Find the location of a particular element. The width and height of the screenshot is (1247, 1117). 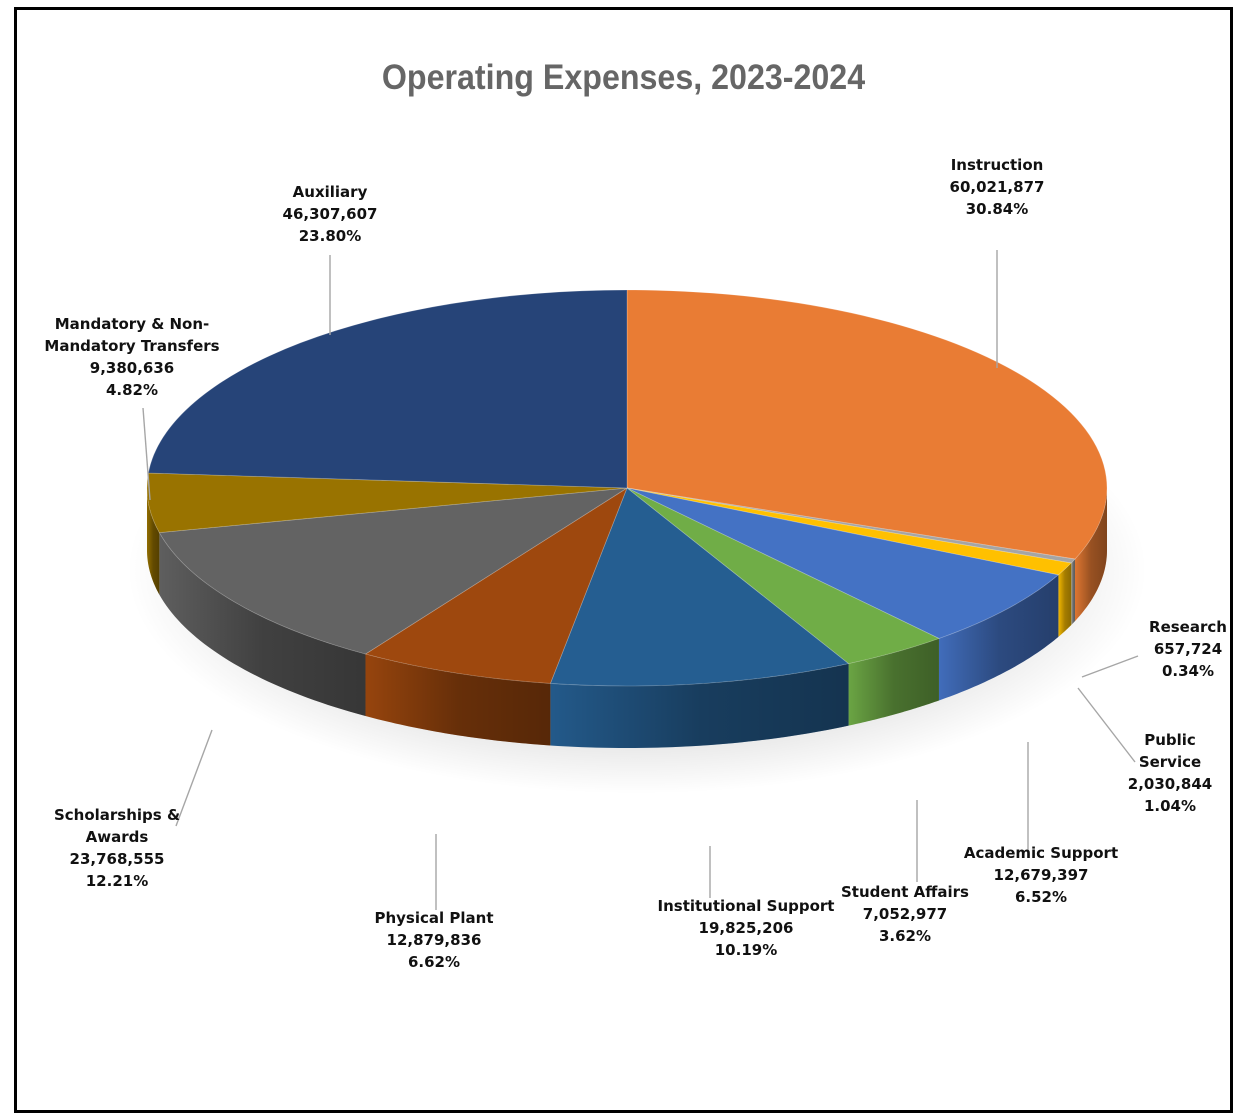

pie-slice-physical-plant is located at coordinates (496, 585).